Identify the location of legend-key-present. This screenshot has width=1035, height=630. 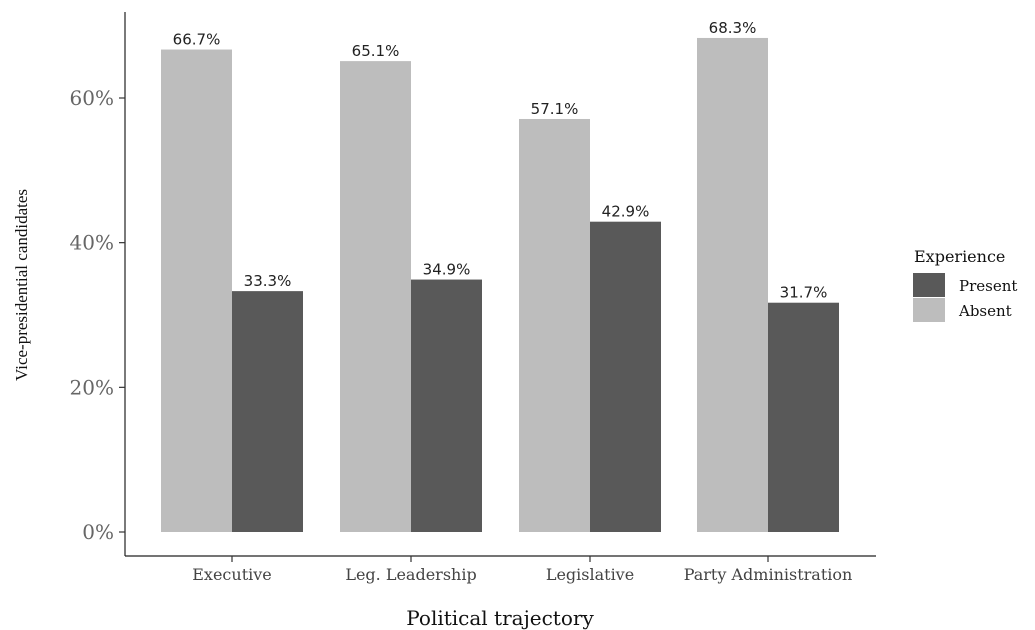
(929, 285).